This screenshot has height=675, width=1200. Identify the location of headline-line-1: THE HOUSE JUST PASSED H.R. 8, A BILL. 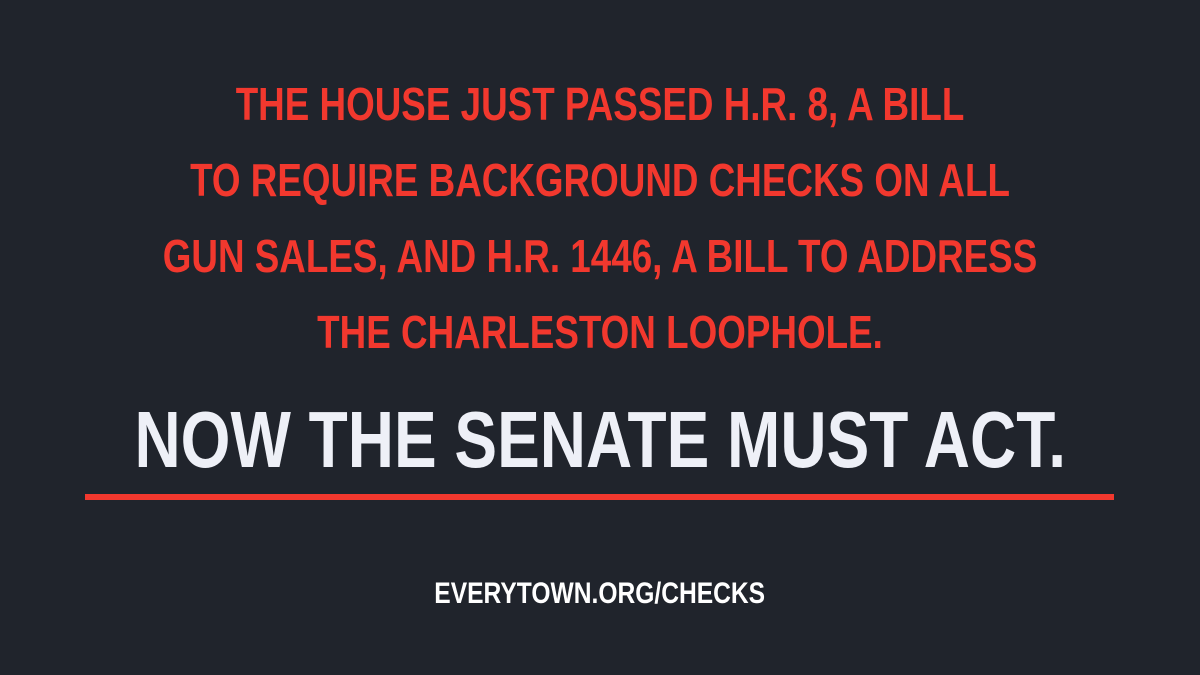
(600, 104).